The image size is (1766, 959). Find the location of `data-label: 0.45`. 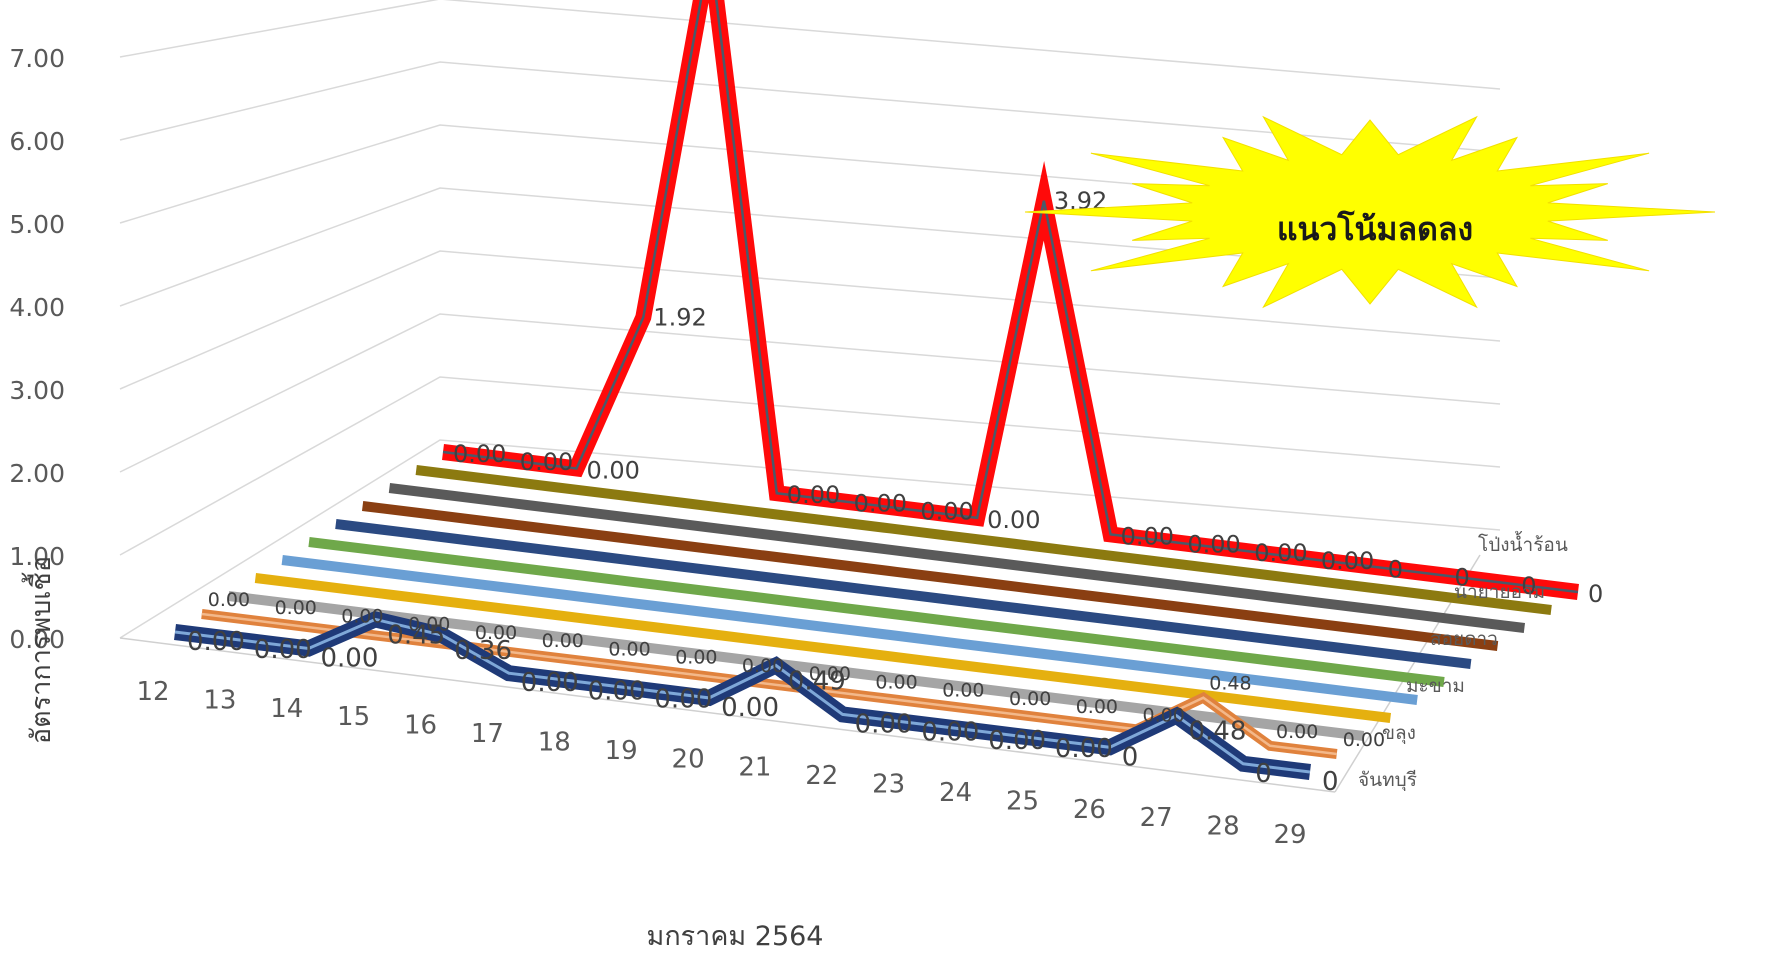

data-label: 0.45 is located at coordinates (416, 635).